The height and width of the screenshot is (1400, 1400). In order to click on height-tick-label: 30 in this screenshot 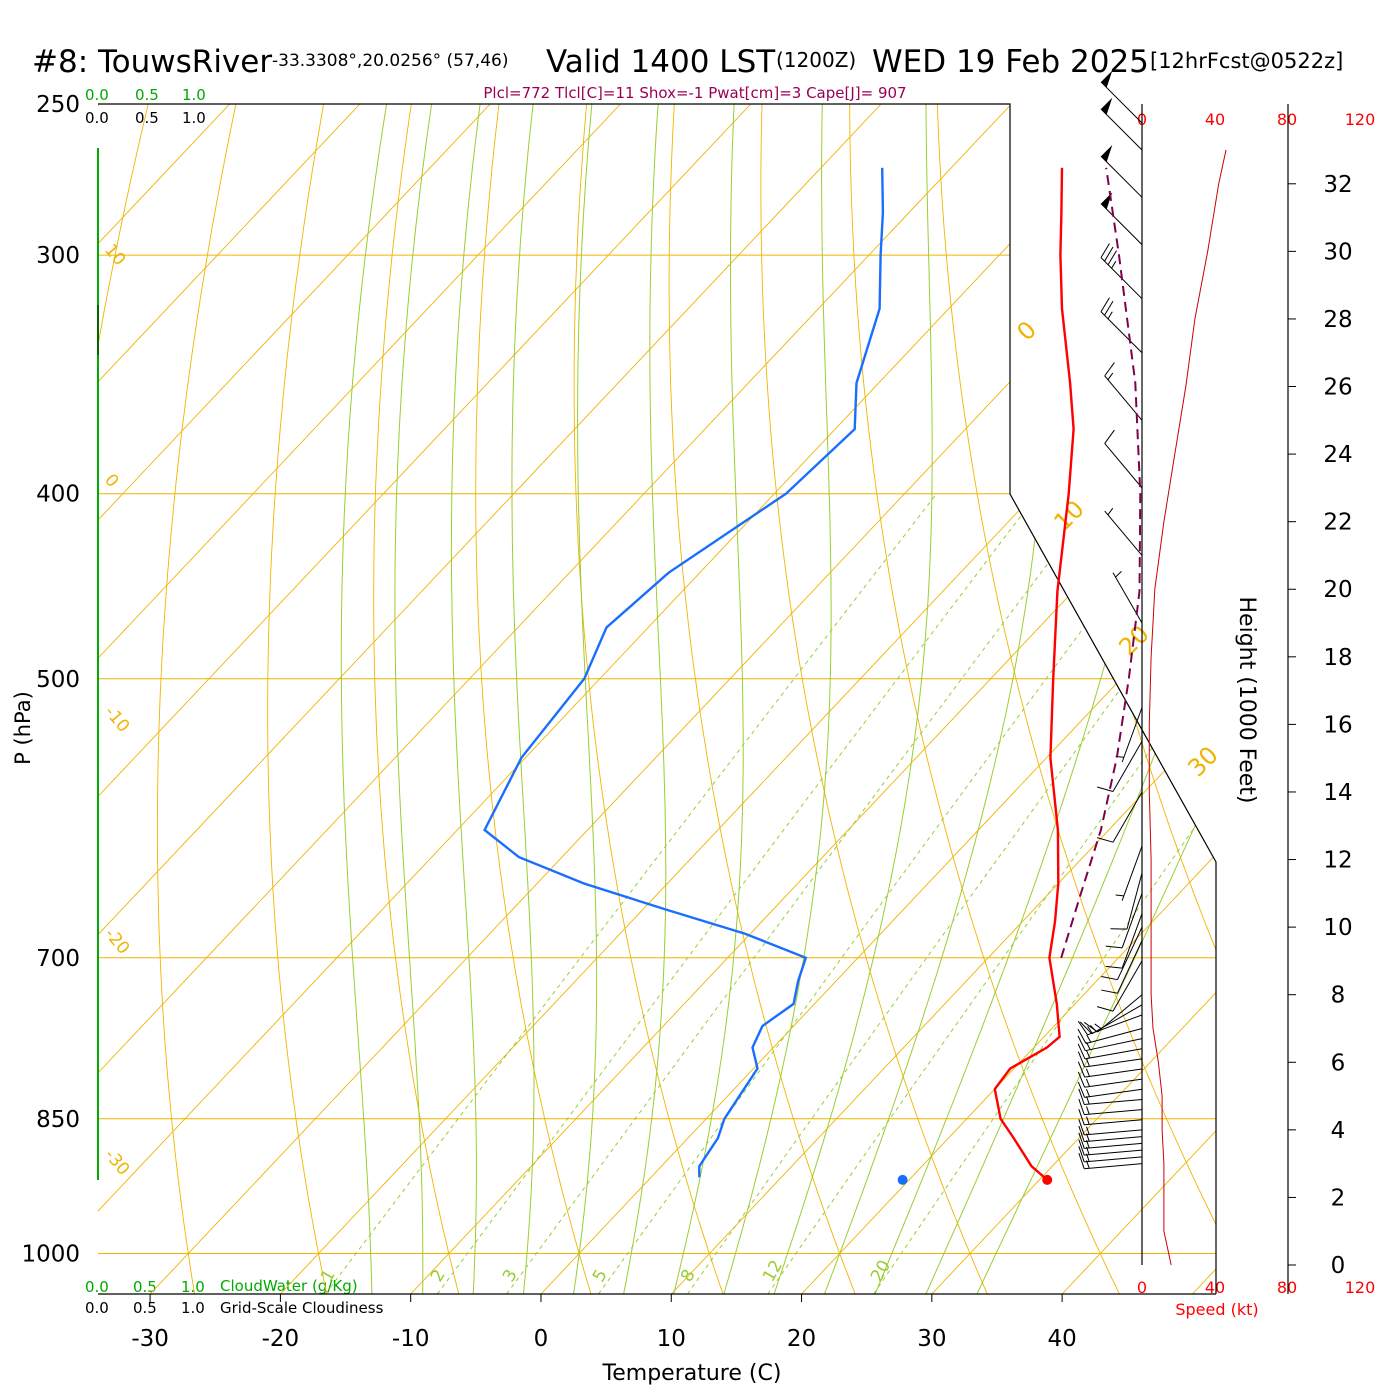, I will do `click(1337, 252)`.